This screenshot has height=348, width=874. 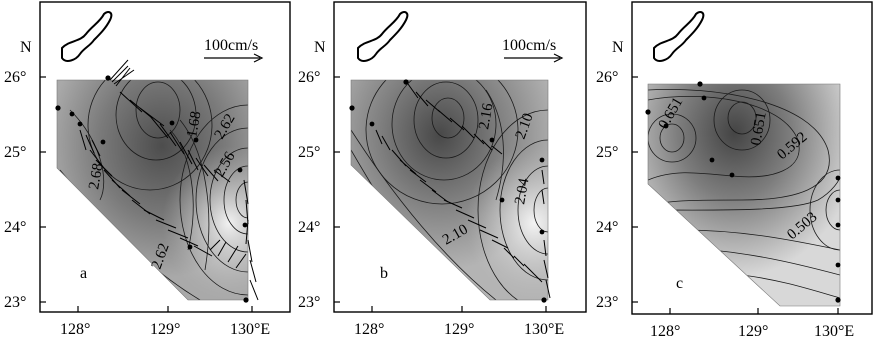 I want to click on panel-c-shaded-field, so click(x=744, y=195).